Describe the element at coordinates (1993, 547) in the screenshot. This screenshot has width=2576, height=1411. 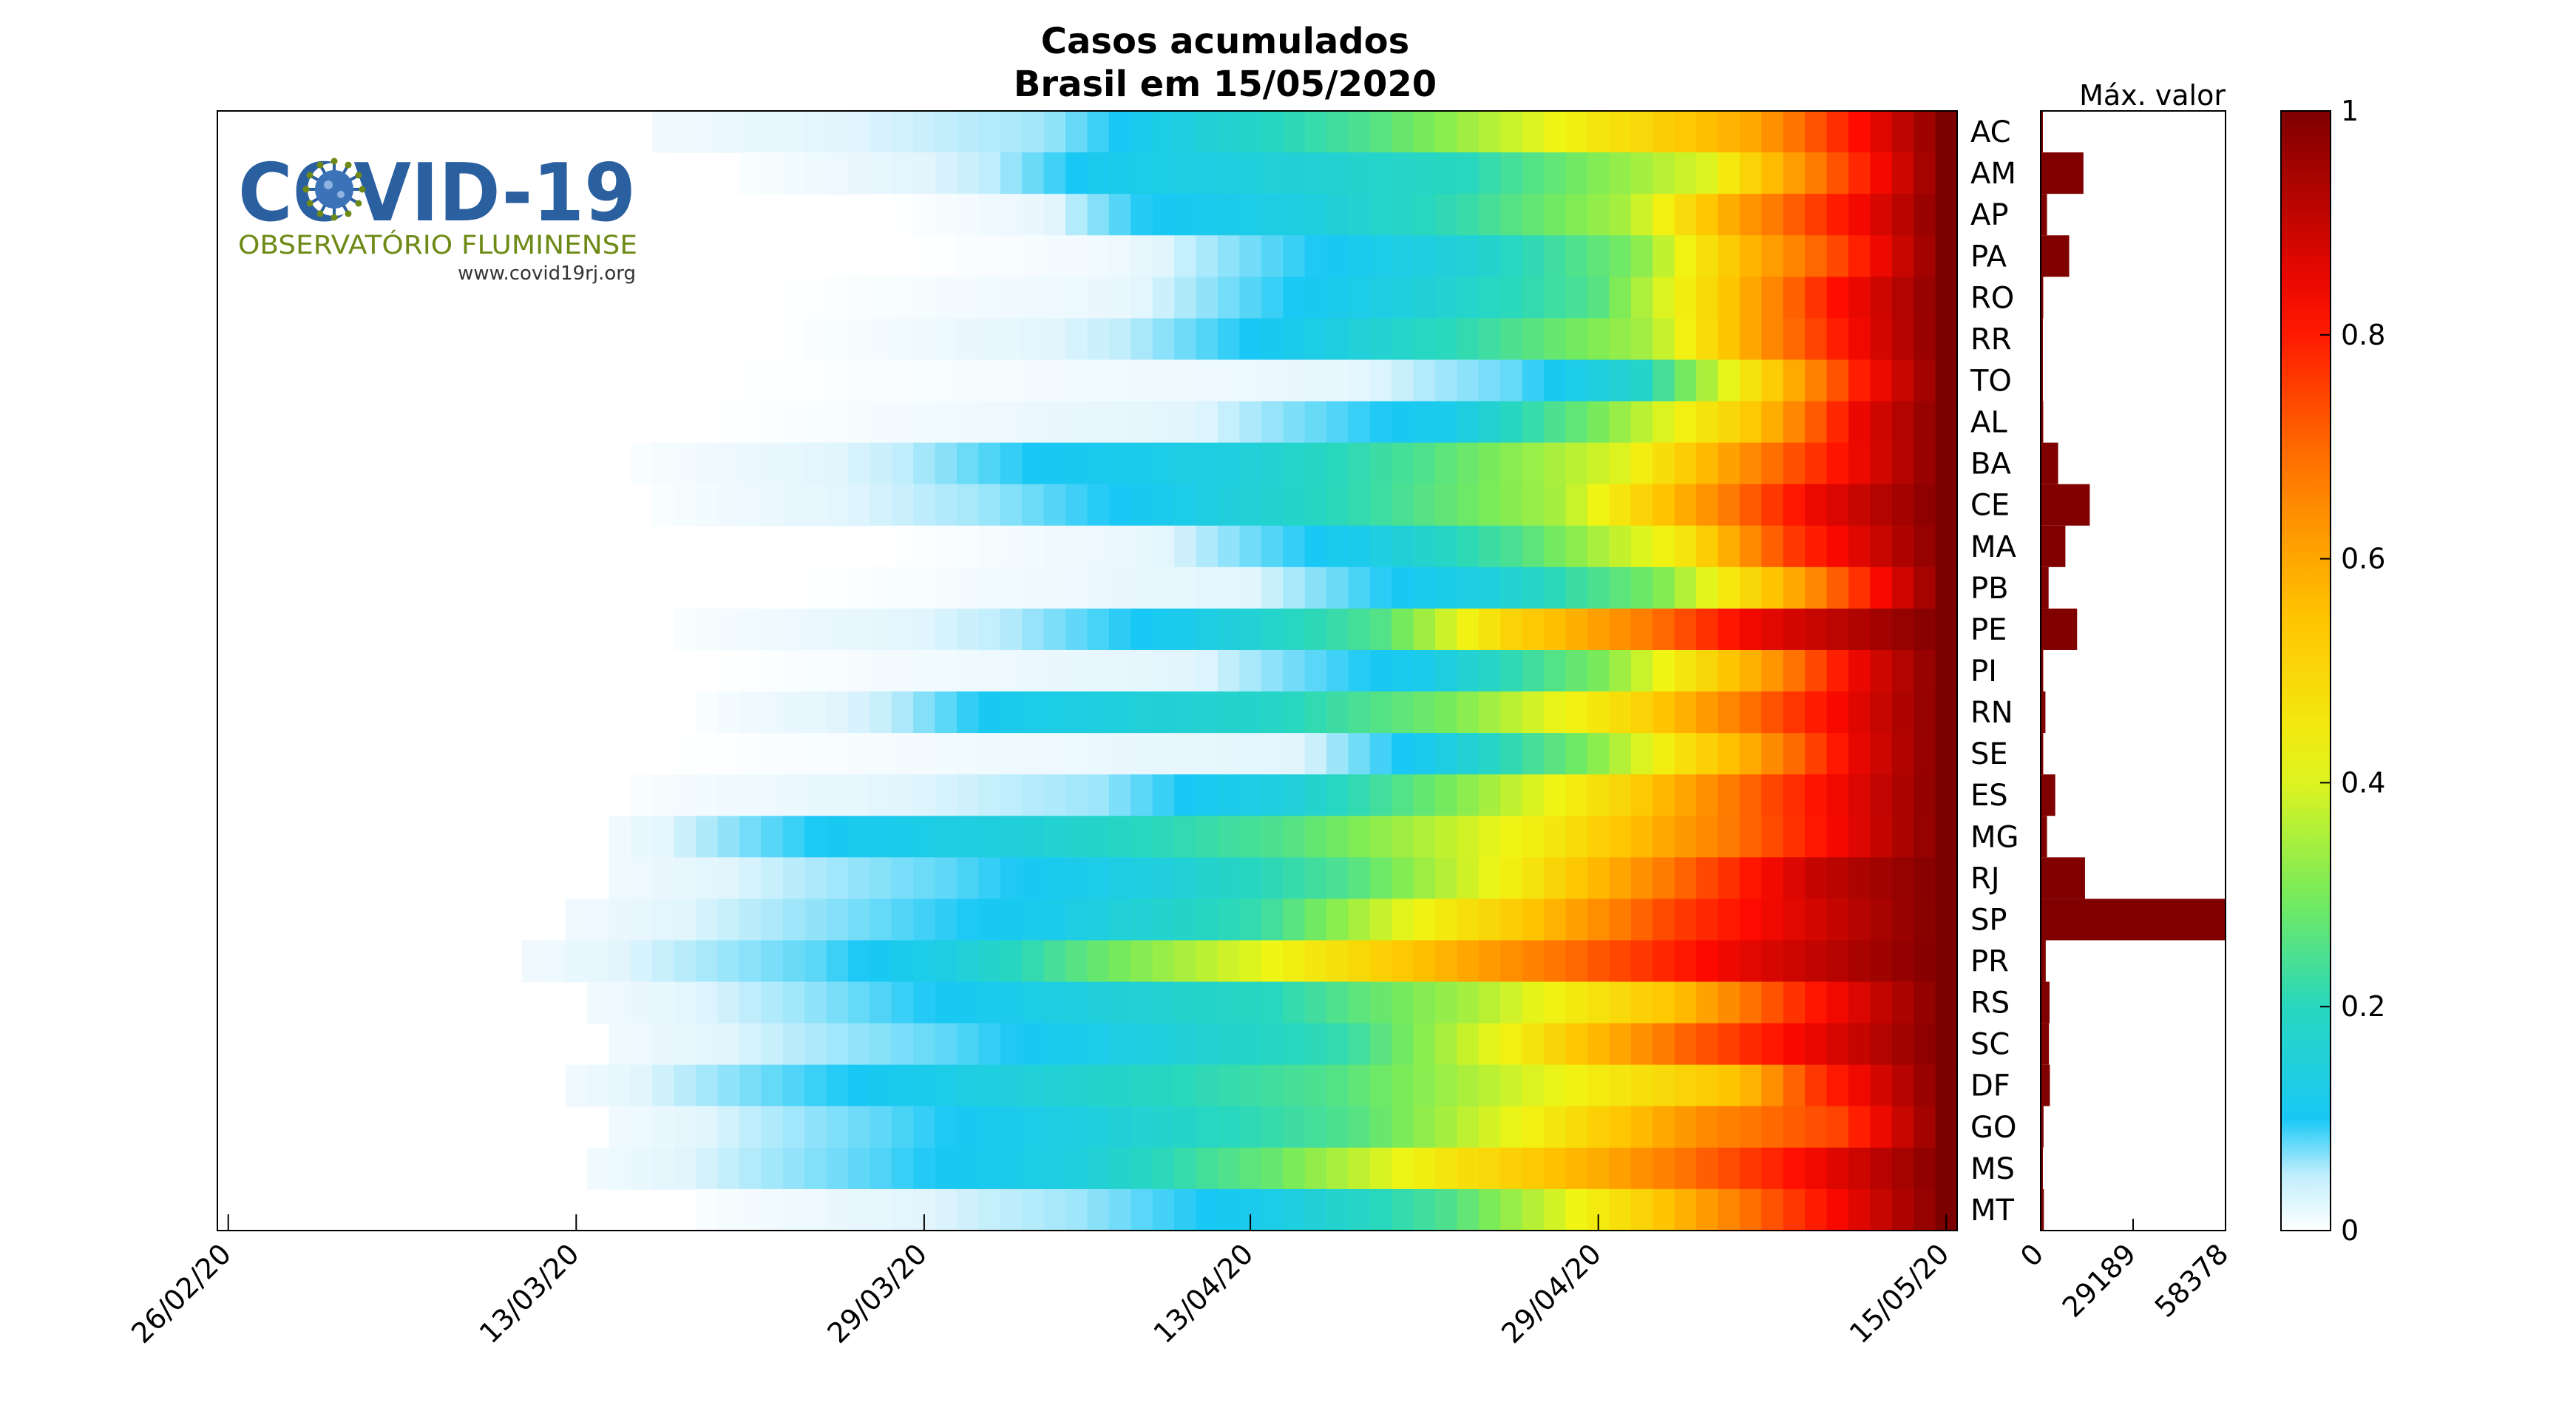
I see `state-label: MA` at that location.